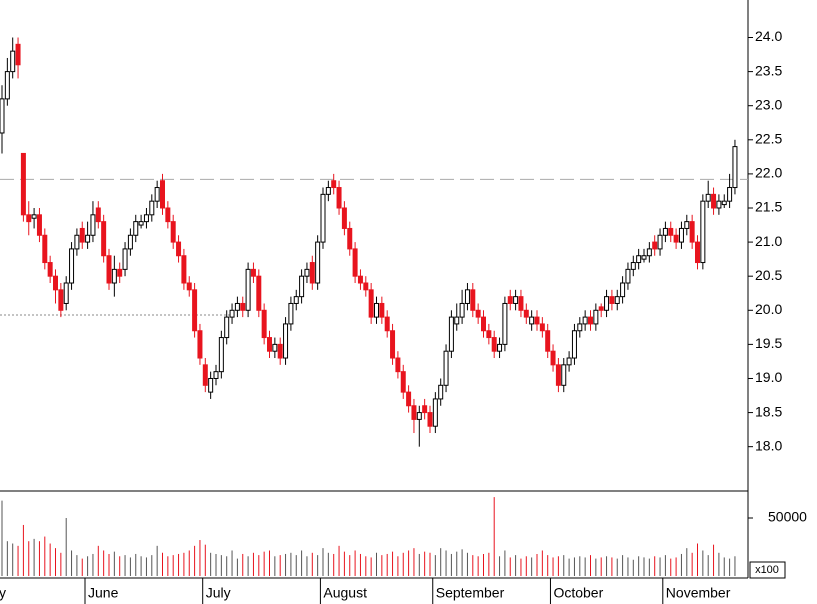 The width and height of the screenshot is (817, 604). What do you see at coordinates (768, 104) in the screenshot?
I see `y-tick-label: 23.0` at bounding box center [768, 104].